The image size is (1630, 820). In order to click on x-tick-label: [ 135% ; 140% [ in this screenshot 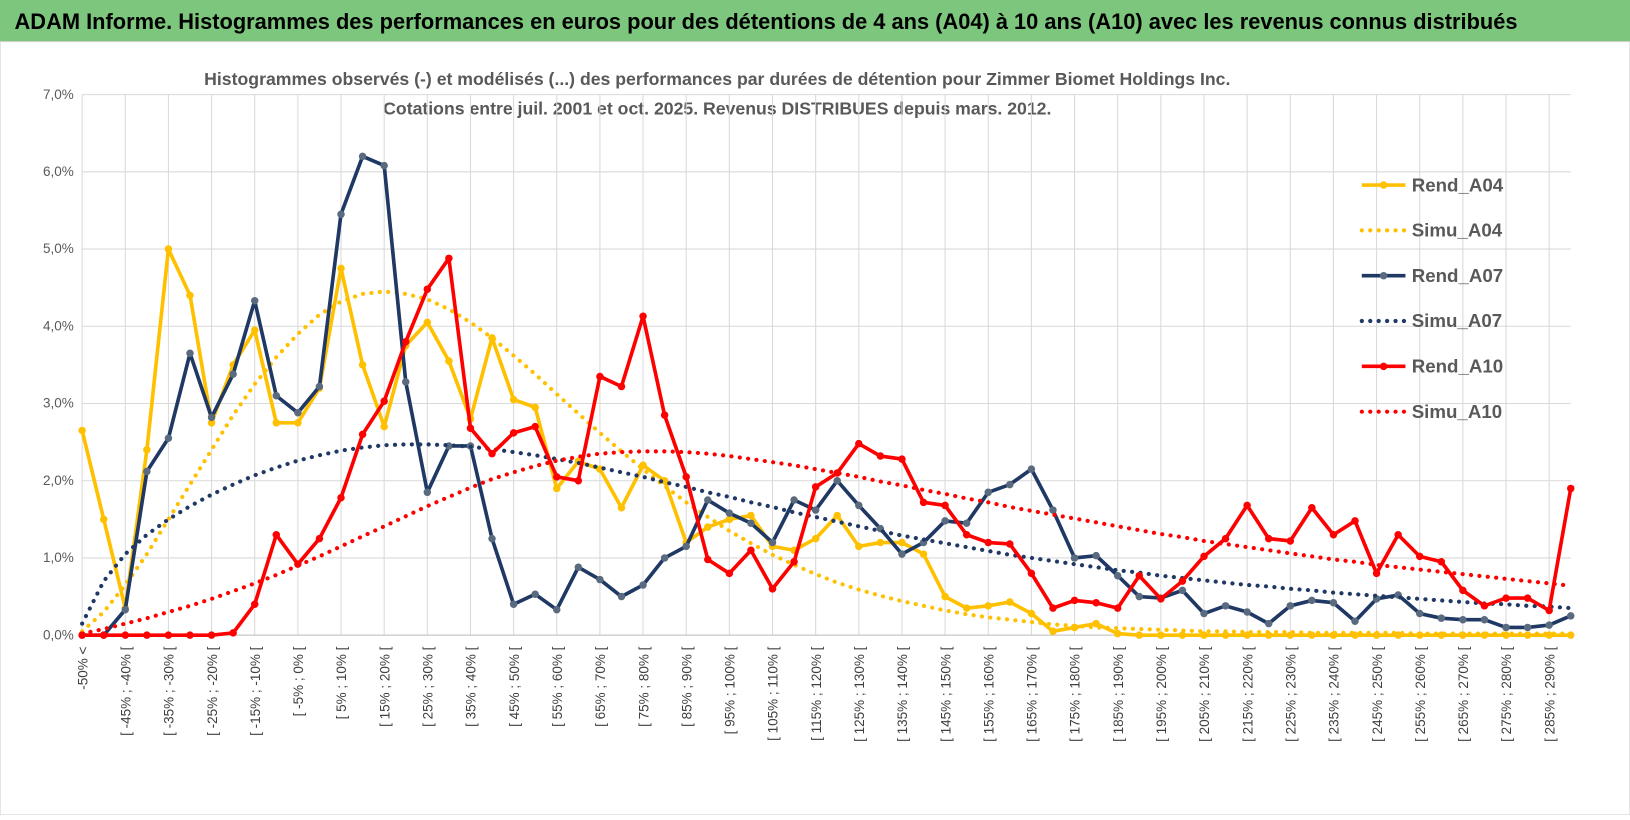, I will do `click(902, 694)`.